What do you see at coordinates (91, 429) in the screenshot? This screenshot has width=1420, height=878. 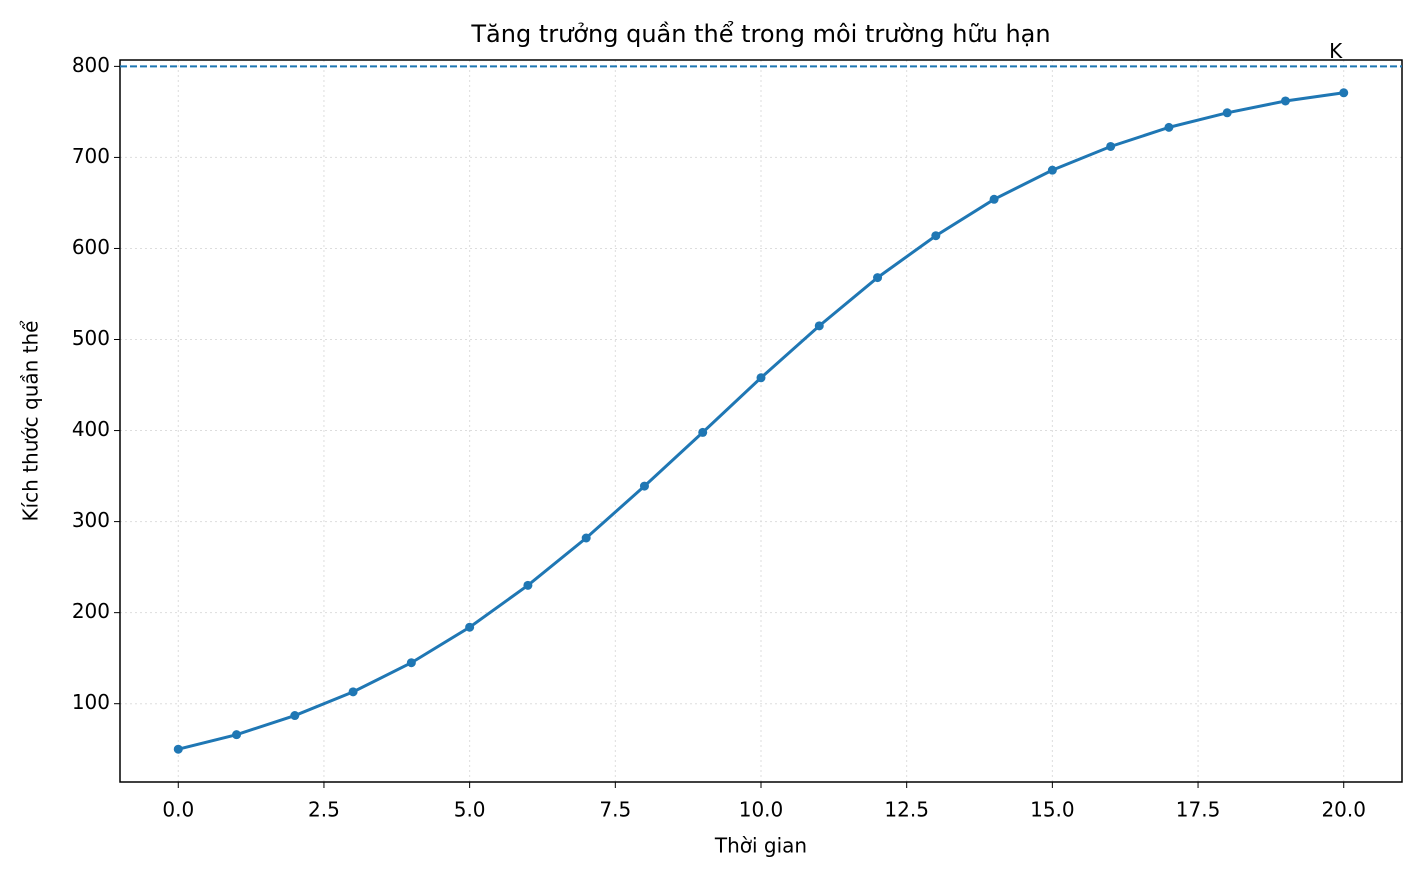 I see `y-tick-label: 400` at bounding box center [91, 429].